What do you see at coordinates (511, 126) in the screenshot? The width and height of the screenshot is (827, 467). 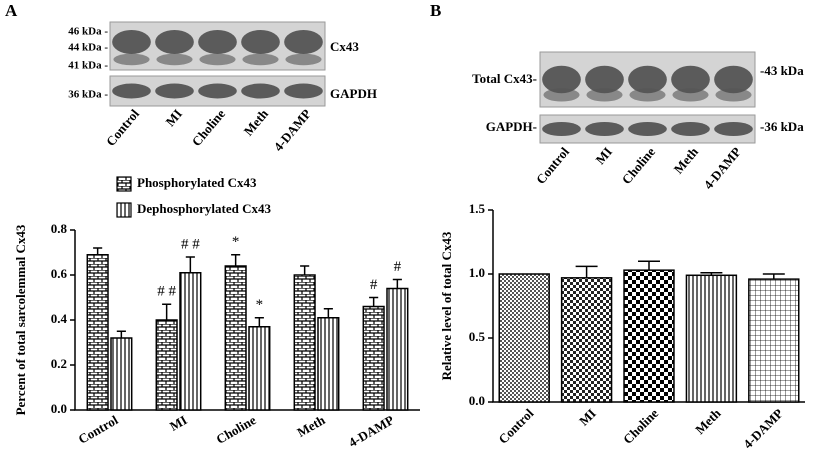 I see `blot-band-label: GAPDH-` at bounding box center [511, 126].